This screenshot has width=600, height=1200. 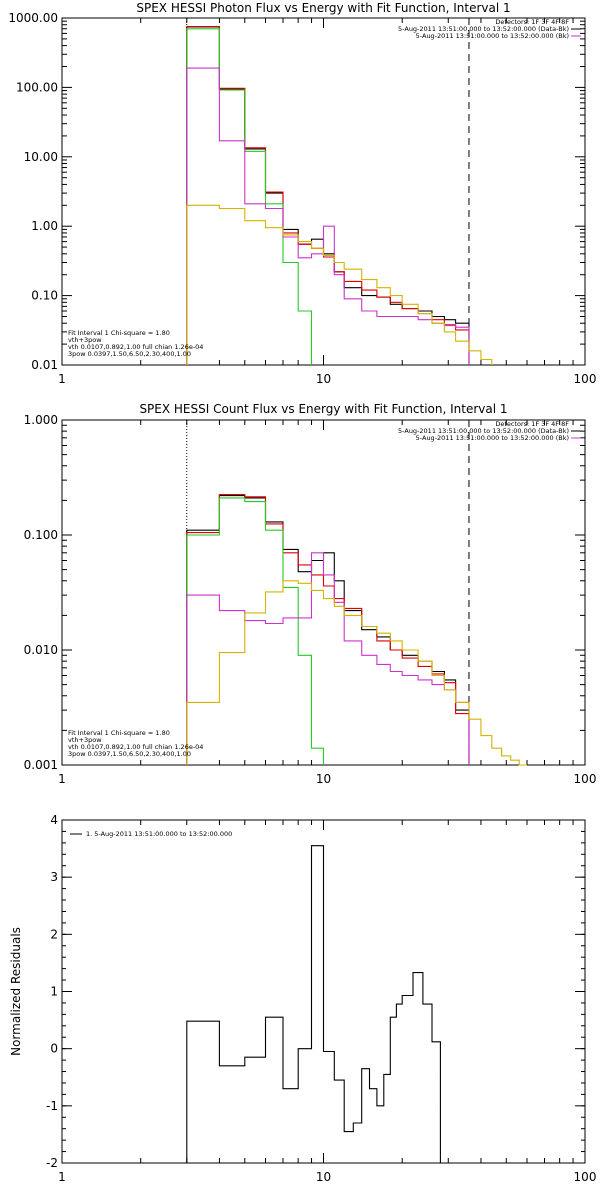 What do you see at coordinates (52, 1163) in the screenshot?
I see `y-tick-label: -2` at bounding box center [52, 1163].